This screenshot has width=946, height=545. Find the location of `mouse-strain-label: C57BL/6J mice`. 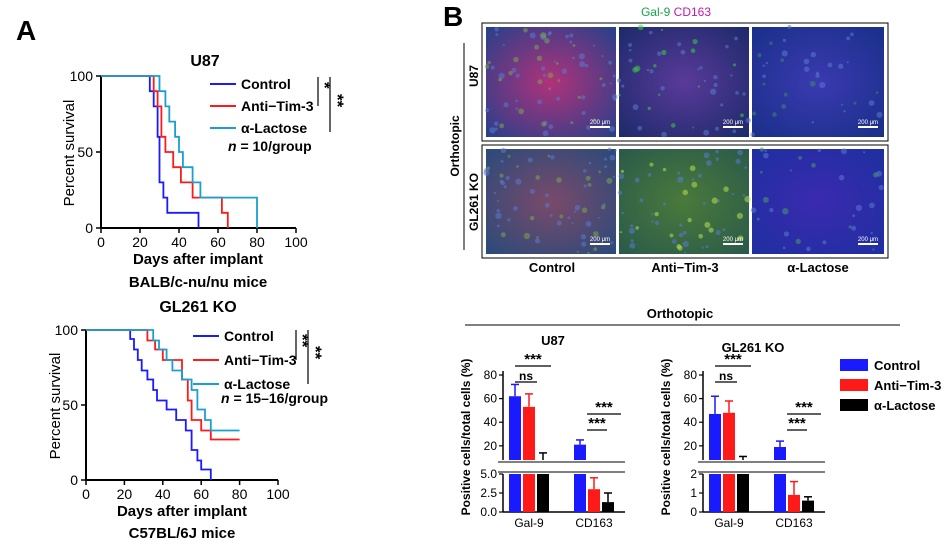

mouse-strain-label: C57BL/6J mice is located at coordinates (182, 533).